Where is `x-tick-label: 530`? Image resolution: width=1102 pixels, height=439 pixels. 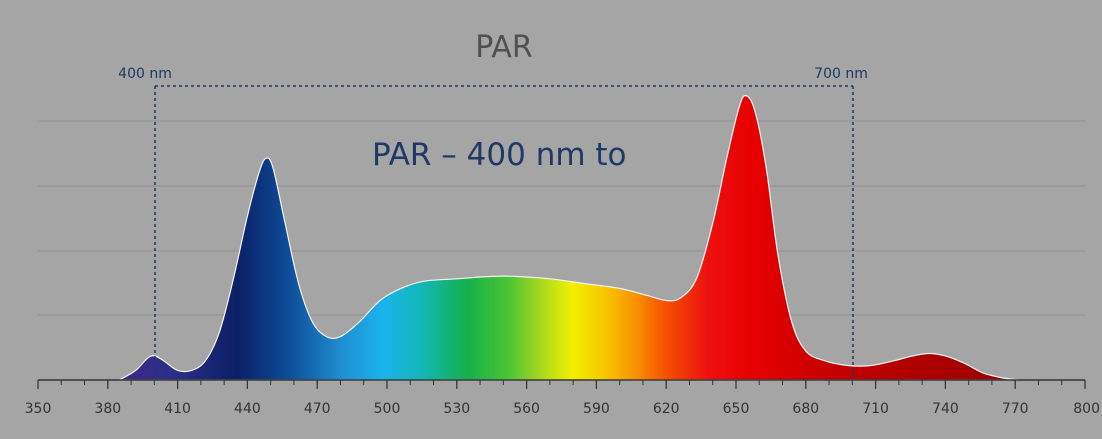
x-tick-label: 530 is located at coordinates (456, 409).